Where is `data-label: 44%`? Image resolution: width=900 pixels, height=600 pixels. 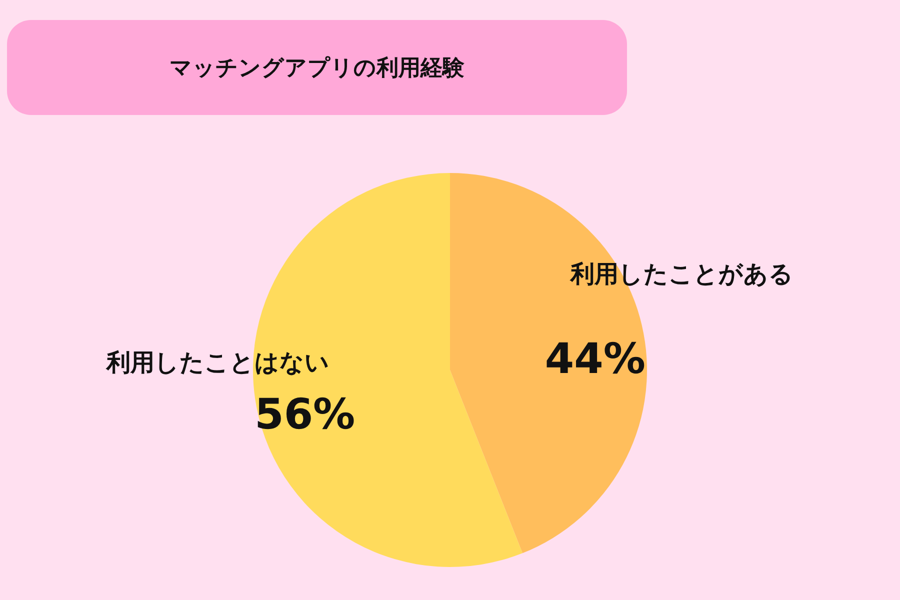
data-label: 44% is located at coordinates (595, 359).